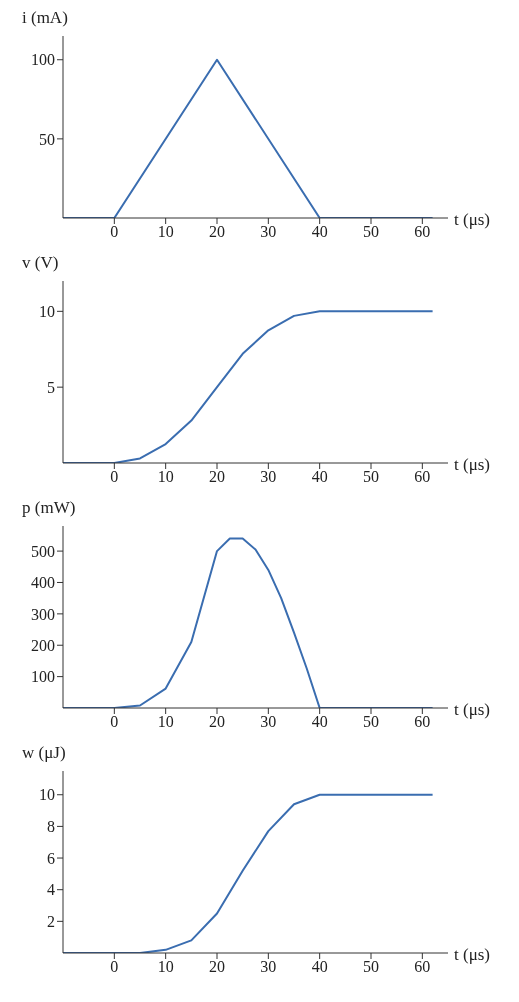 This screenshot has height=1002, width=519. What do you see at coordinates (51, 827) in the screenshot?
I see `y-tick-label: 8` at bounding box center [51, 827].